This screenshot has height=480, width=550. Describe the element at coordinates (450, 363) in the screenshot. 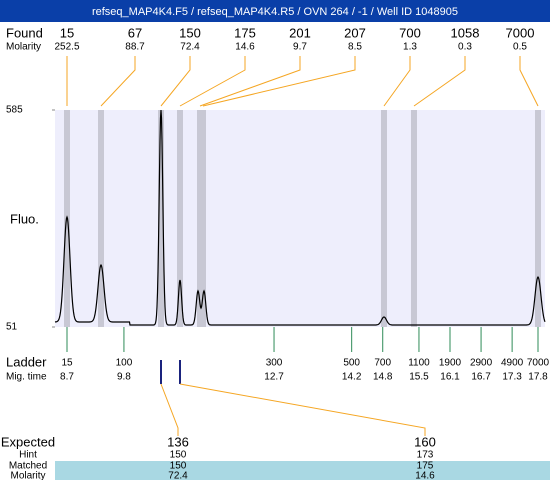

I see `ladder-size: 1900` at that location.